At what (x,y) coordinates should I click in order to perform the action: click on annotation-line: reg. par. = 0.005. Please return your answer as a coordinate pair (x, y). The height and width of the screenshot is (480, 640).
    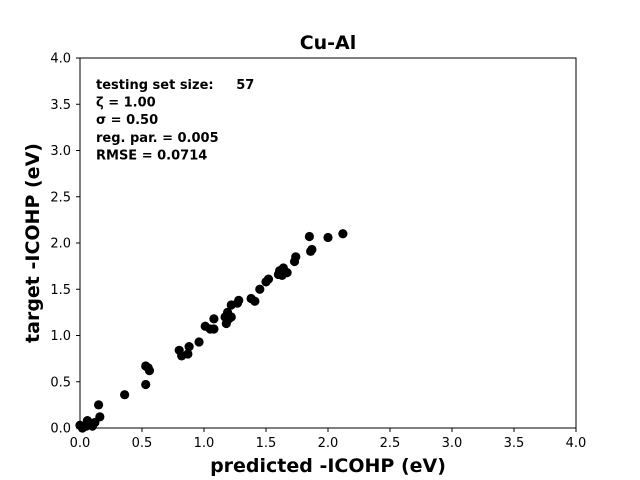
    Looking at the image, I should click on (157, 138).